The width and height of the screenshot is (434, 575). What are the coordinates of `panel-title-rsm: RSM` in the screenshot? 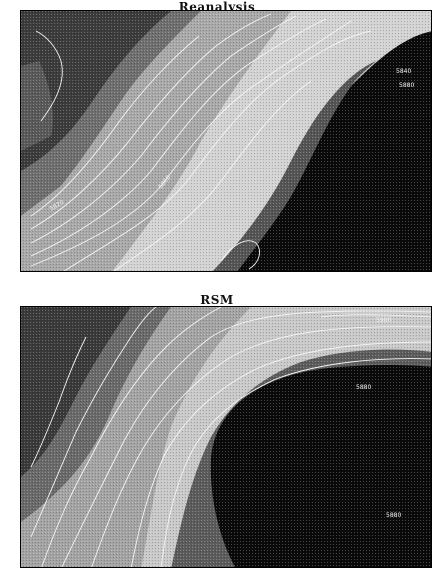 It's located at (217, 300).